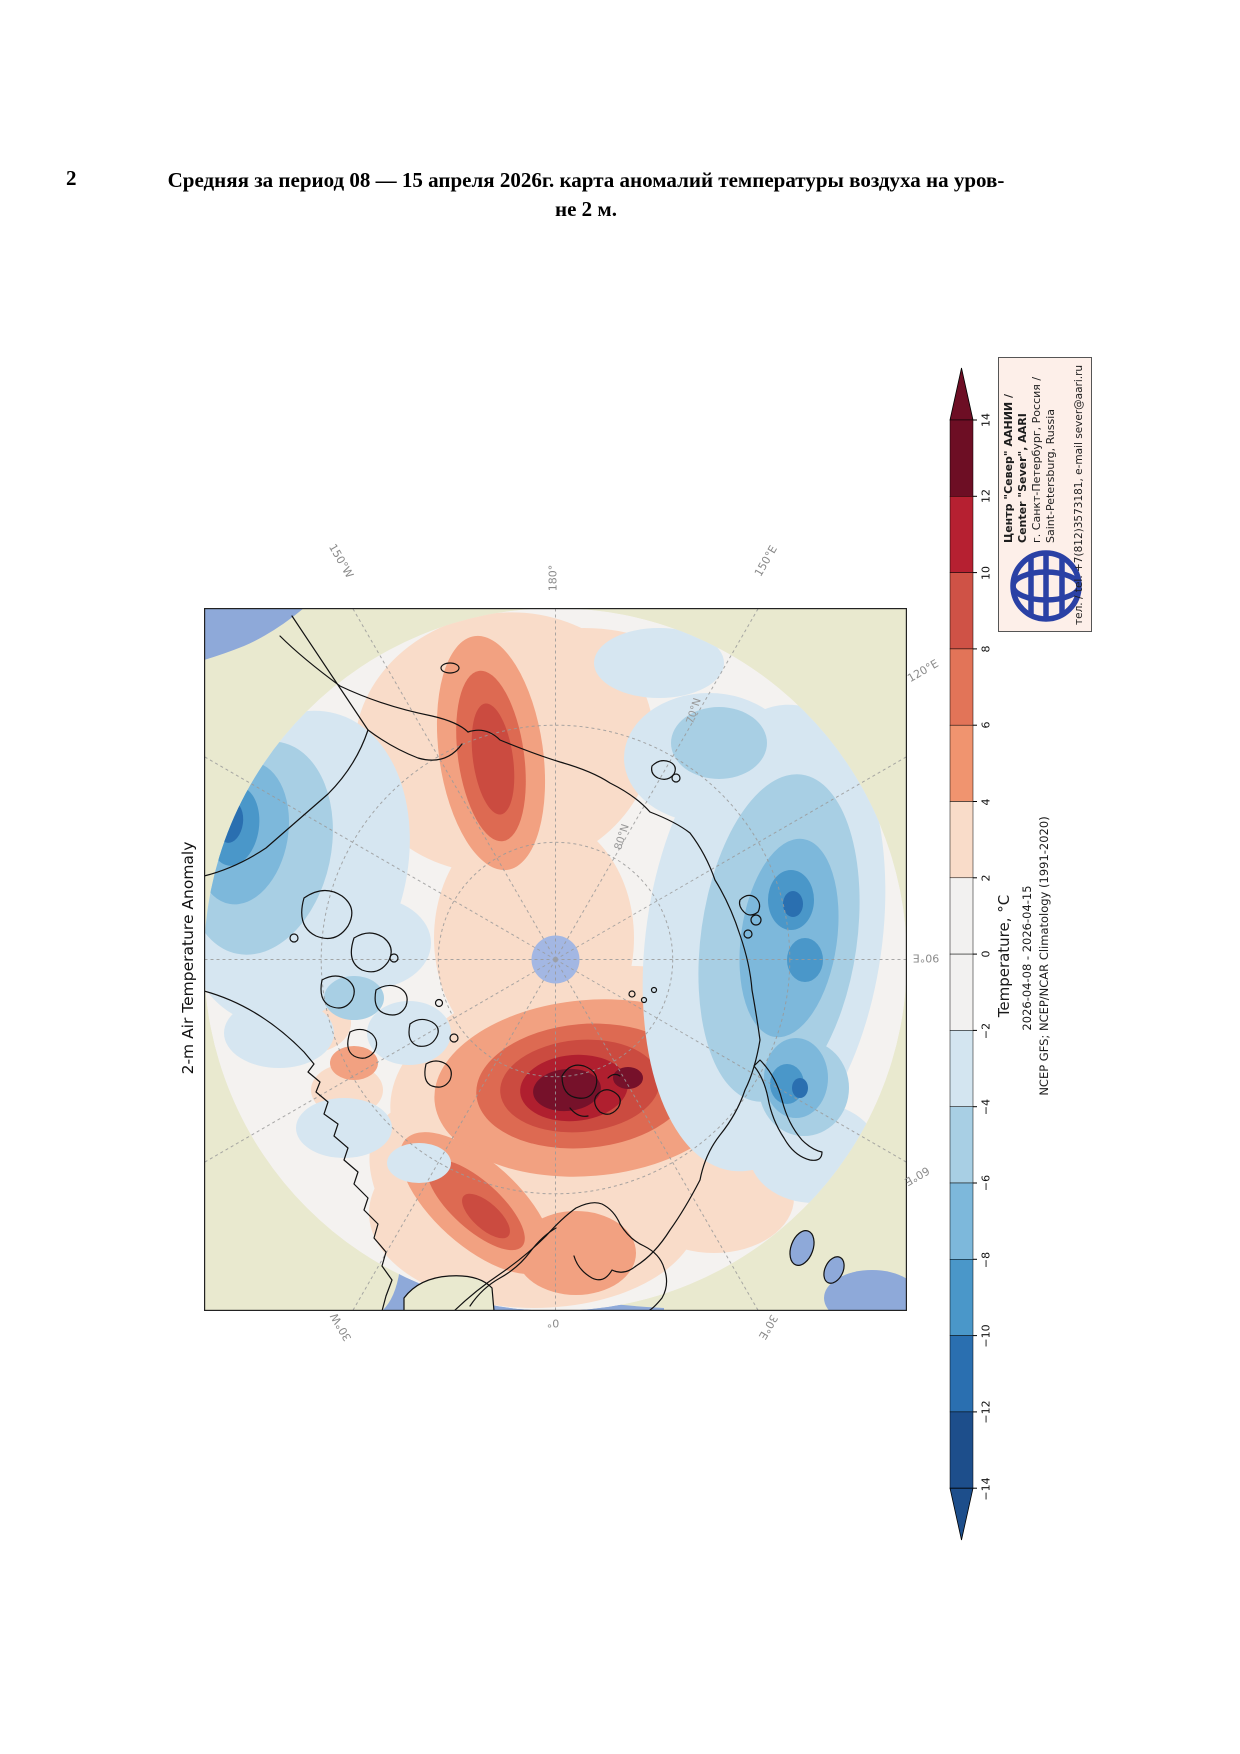  Describe the element at coordinates (986, 1260) in the screenshot. I see `cb-tick-m8: −8` at that location.